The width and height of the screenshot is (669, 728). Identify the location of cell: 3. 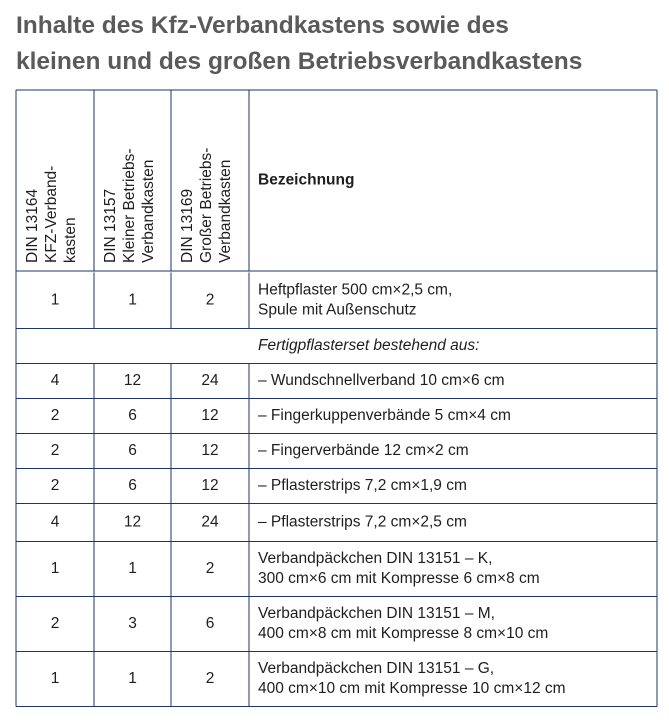
(132, 623).